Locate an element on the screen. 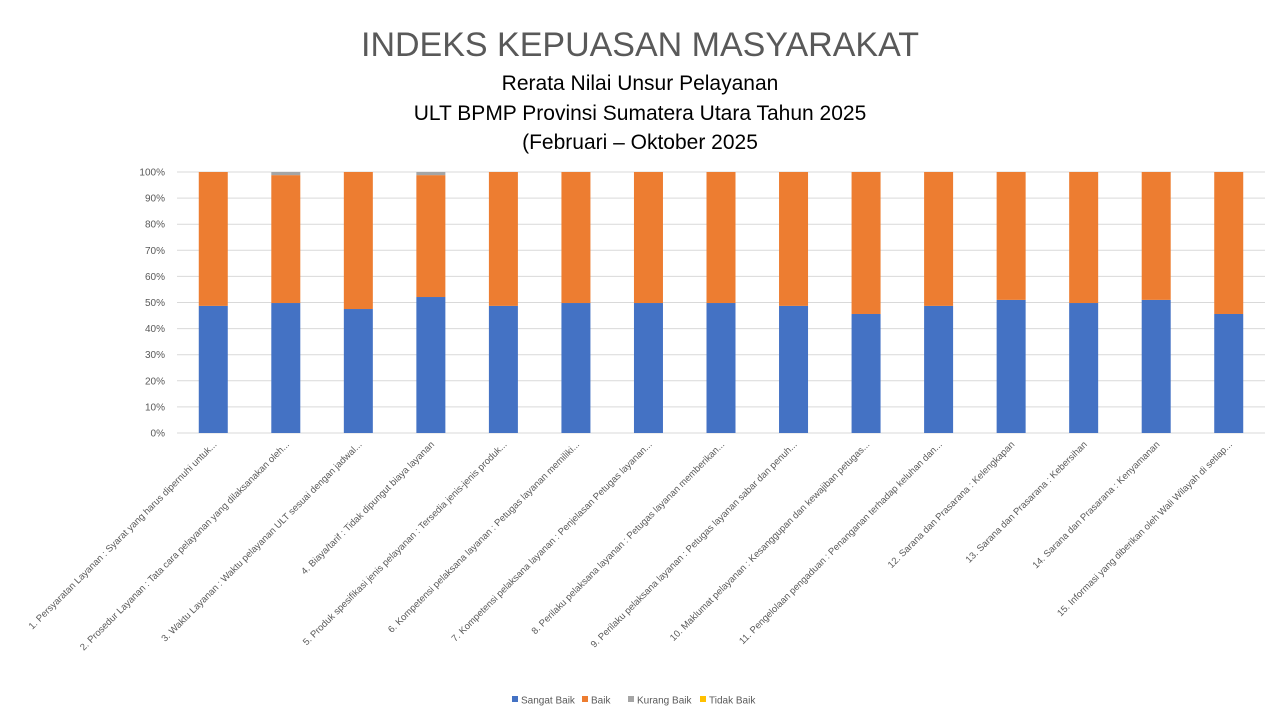 The image size is (1280, 720). legend-swatch-baik is located at coordinates (585, 699).